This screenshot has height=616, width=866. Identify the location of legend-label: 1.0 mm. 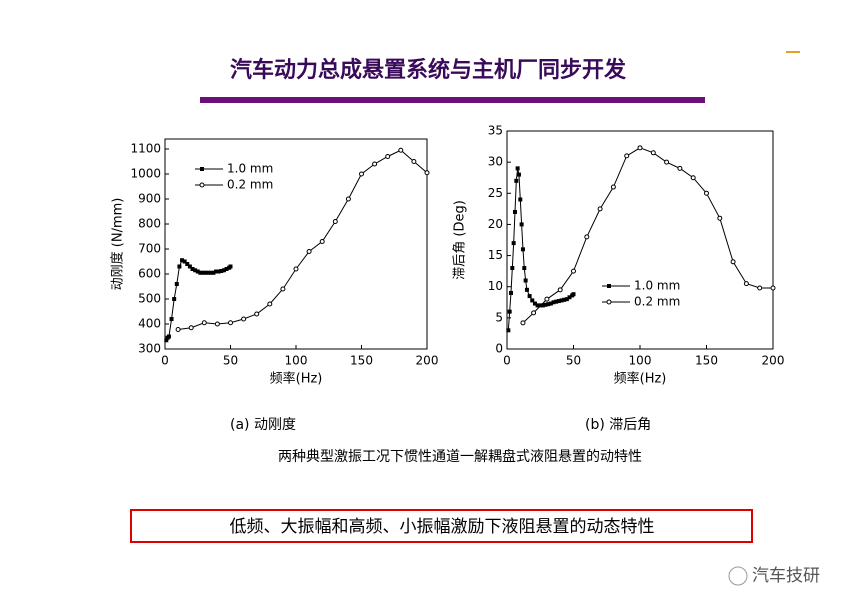
(250, 169).